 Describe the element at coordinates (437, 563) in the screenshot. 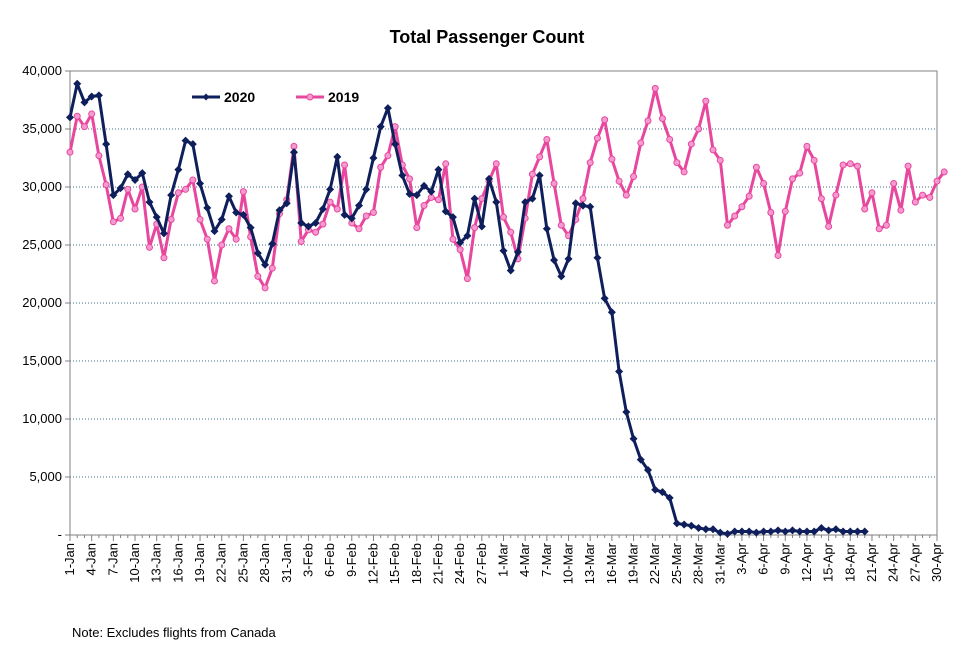

I see `x-tick-label: 21-Feb` at that location.